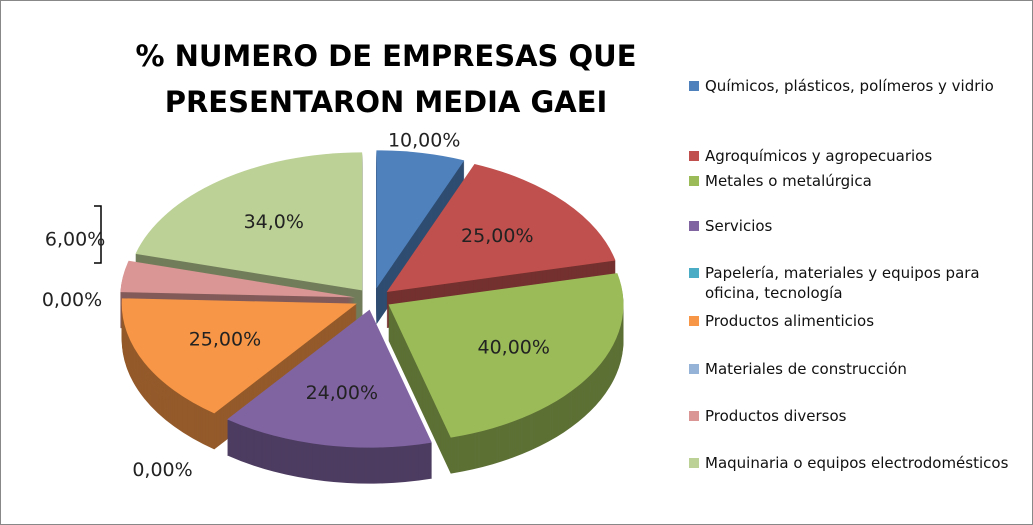 Image resolution: width=1033 pixels, height=525 pixels. Describe the element at coordinates (819, 156) in the screenshot. I see `legend-label: Agroquímicos y agropecuarios` at that location.